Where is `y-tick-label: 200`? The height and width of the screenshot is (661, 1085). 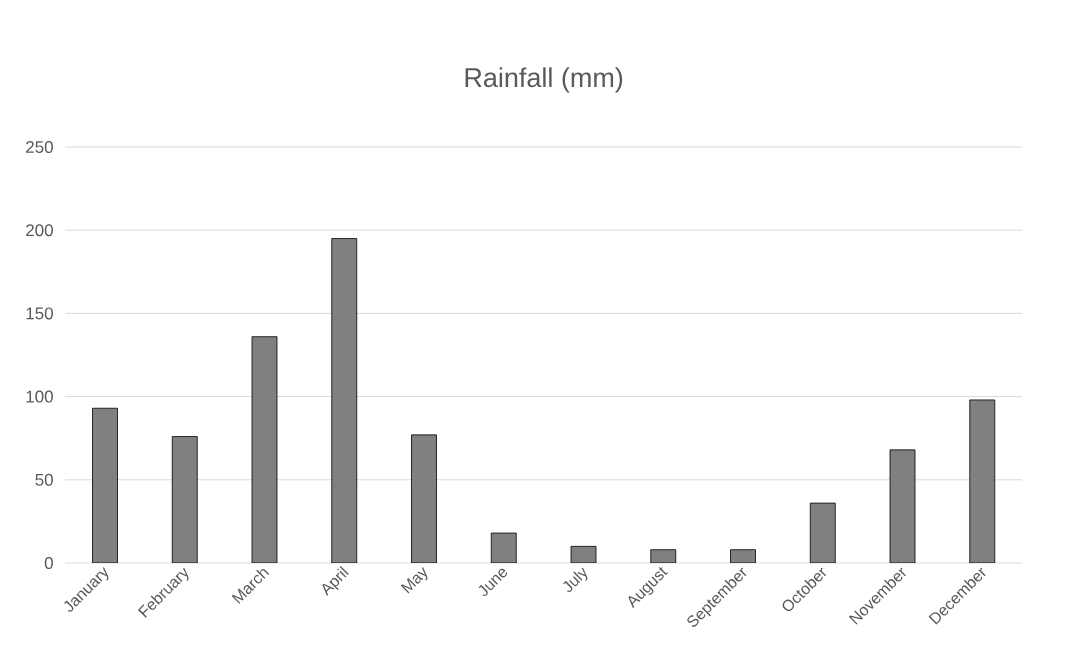 y-tick-label: 200 is located at coordinates (39, 230).